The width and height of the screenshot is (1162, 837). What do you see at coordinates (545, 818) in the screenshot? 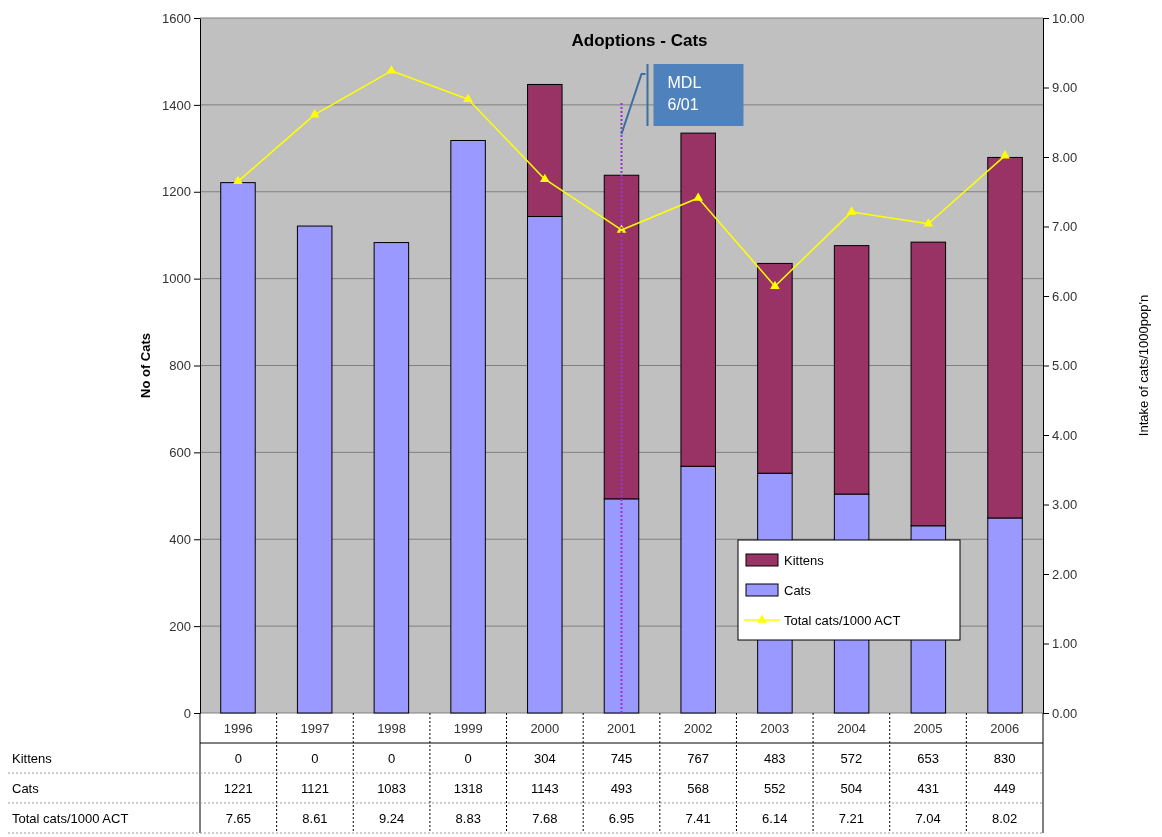
I see `data-label: 7.68` at bounding box center [545, 818].